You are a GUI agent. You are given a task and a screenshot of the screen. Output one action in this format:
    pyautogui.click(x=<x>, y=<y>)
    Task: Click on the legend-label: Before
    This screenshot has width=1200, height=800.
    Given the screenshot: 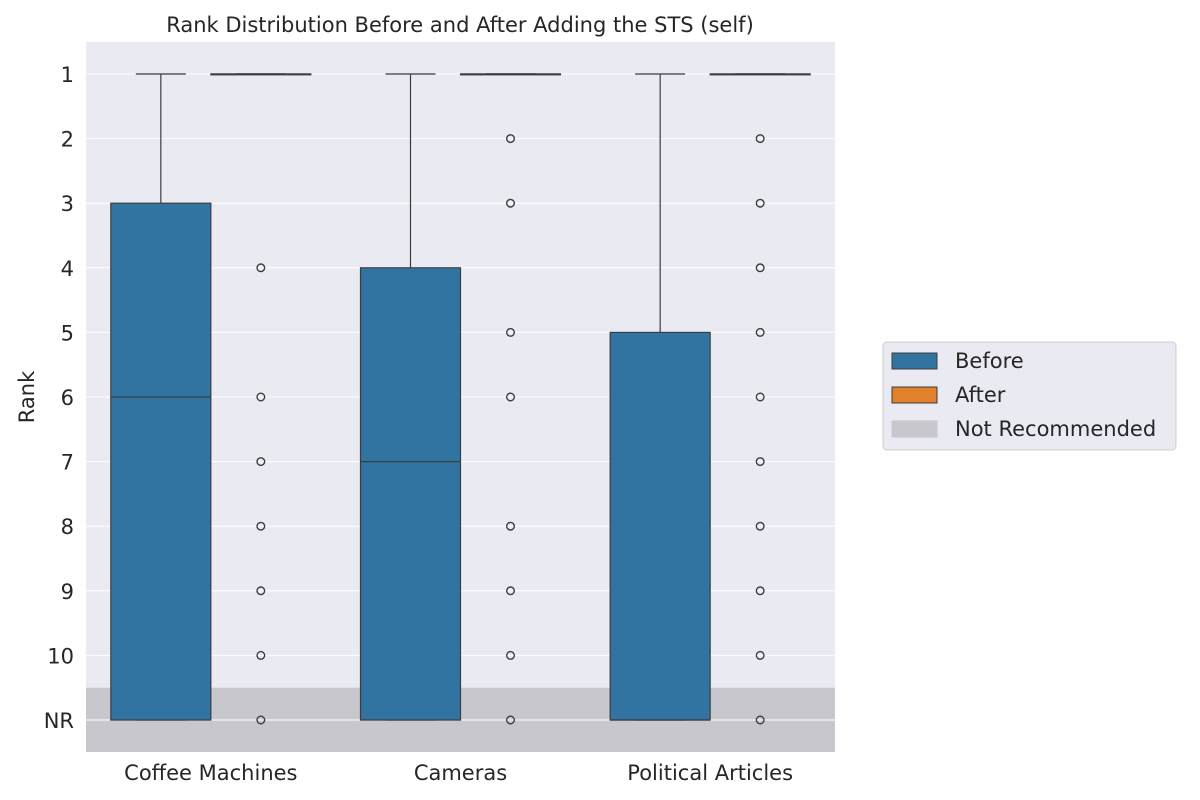 What is the action you would take?
    pyautogui.click(x=989, y=361)
    